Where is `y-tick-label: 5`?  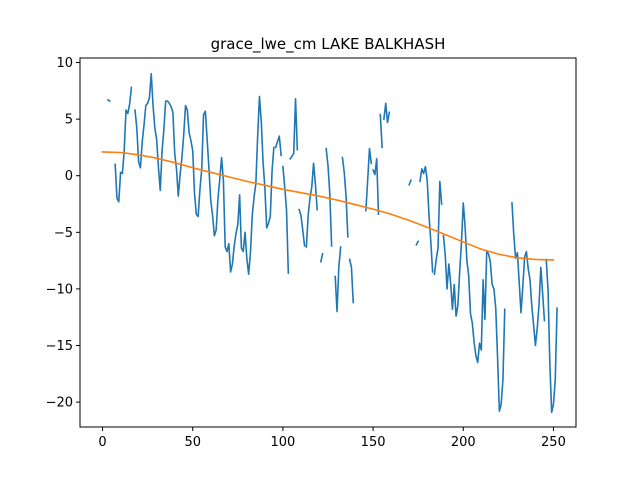 y-tick-label: 5 is located at coordinates (69, 120).